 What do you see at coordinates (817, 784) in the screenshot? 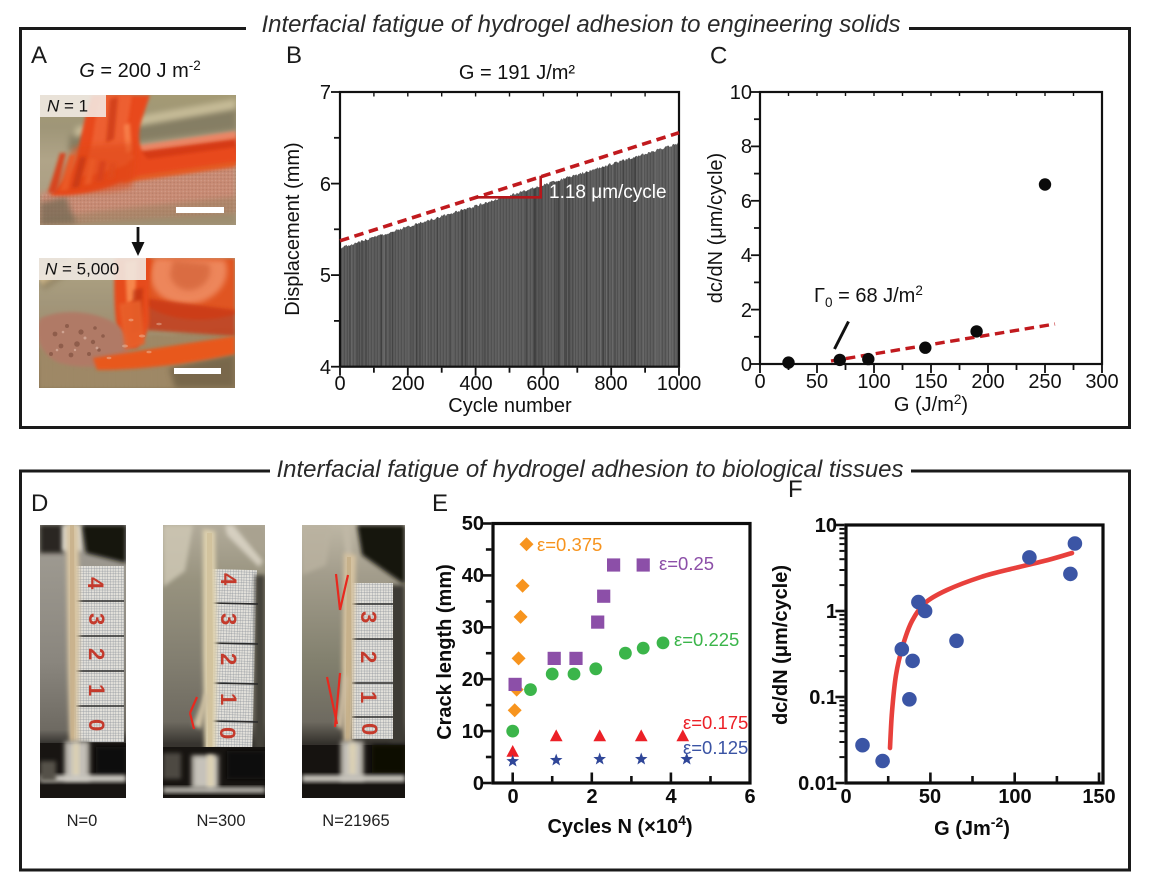
I see `svg-text: 0.01` at bounding box center [817, 784].